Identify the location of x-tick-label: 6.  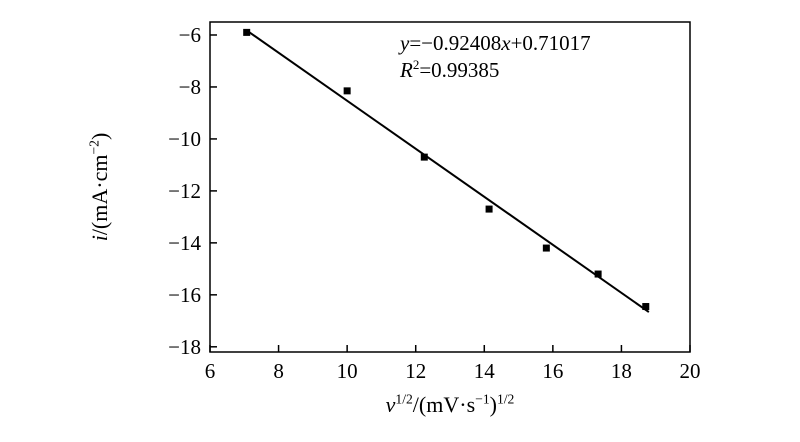
(210, 371).